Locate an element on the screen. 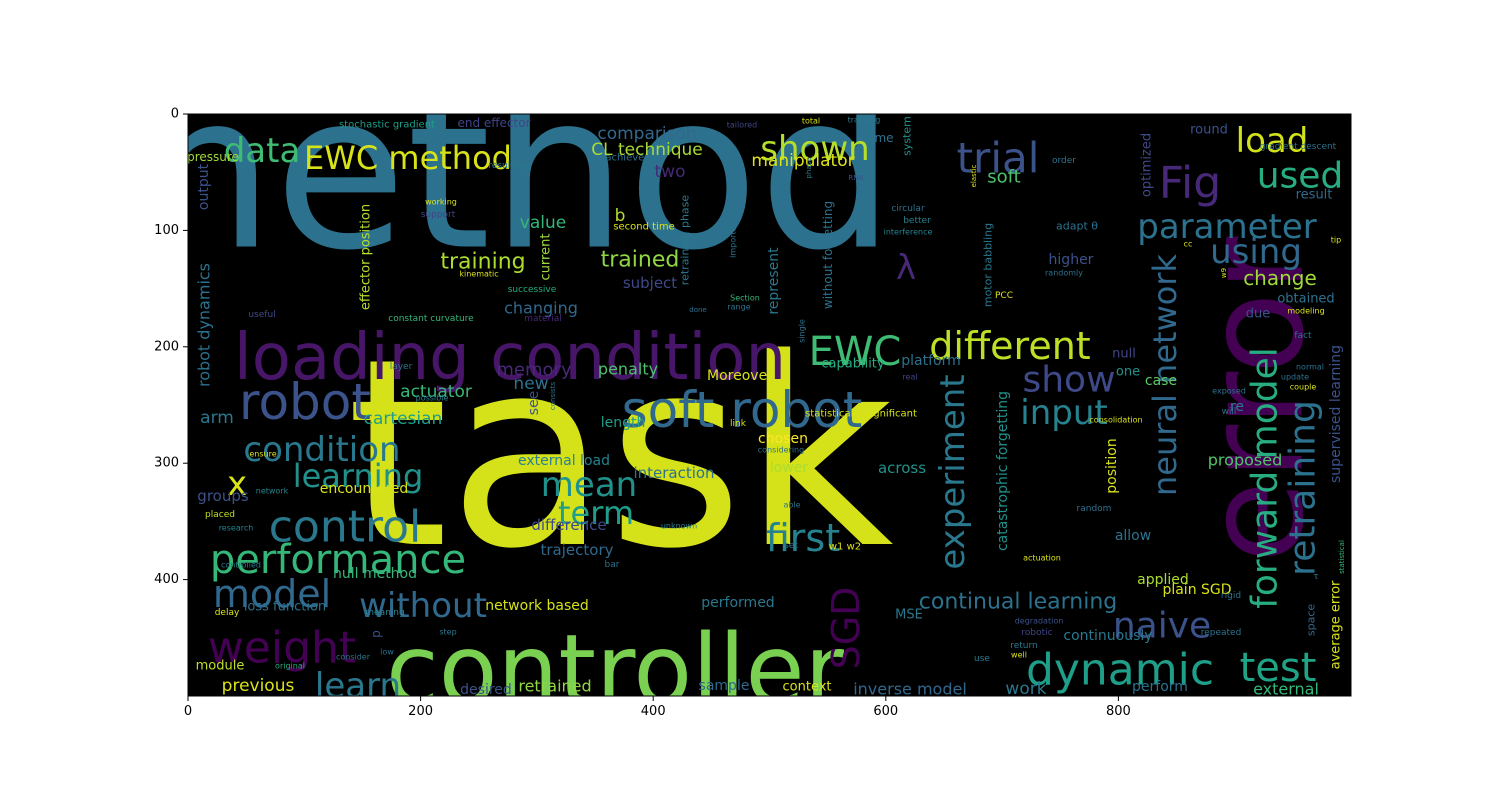 The height and width of the screenshot is (800, 1500). cloud-word: network based is located at coordinates (537, 606).